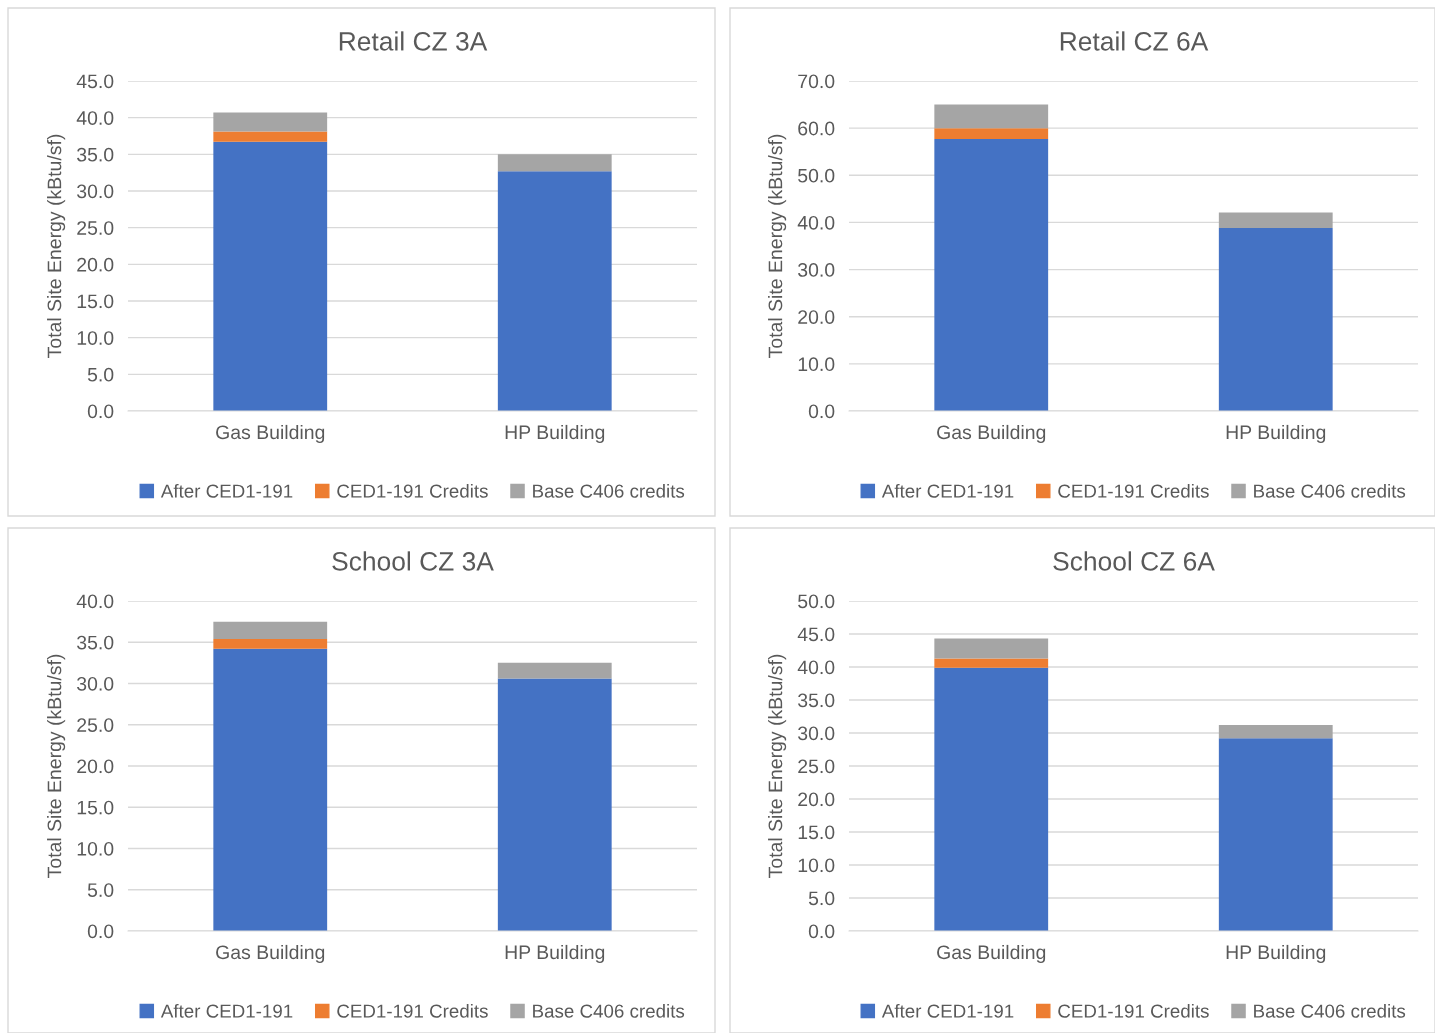 This screenshot has width=1435, height=1033. What do you see at coordinates (413, 561) in the screenshot?
I see `chart-title: School CZ 3A` at bounding box center [413, 561].